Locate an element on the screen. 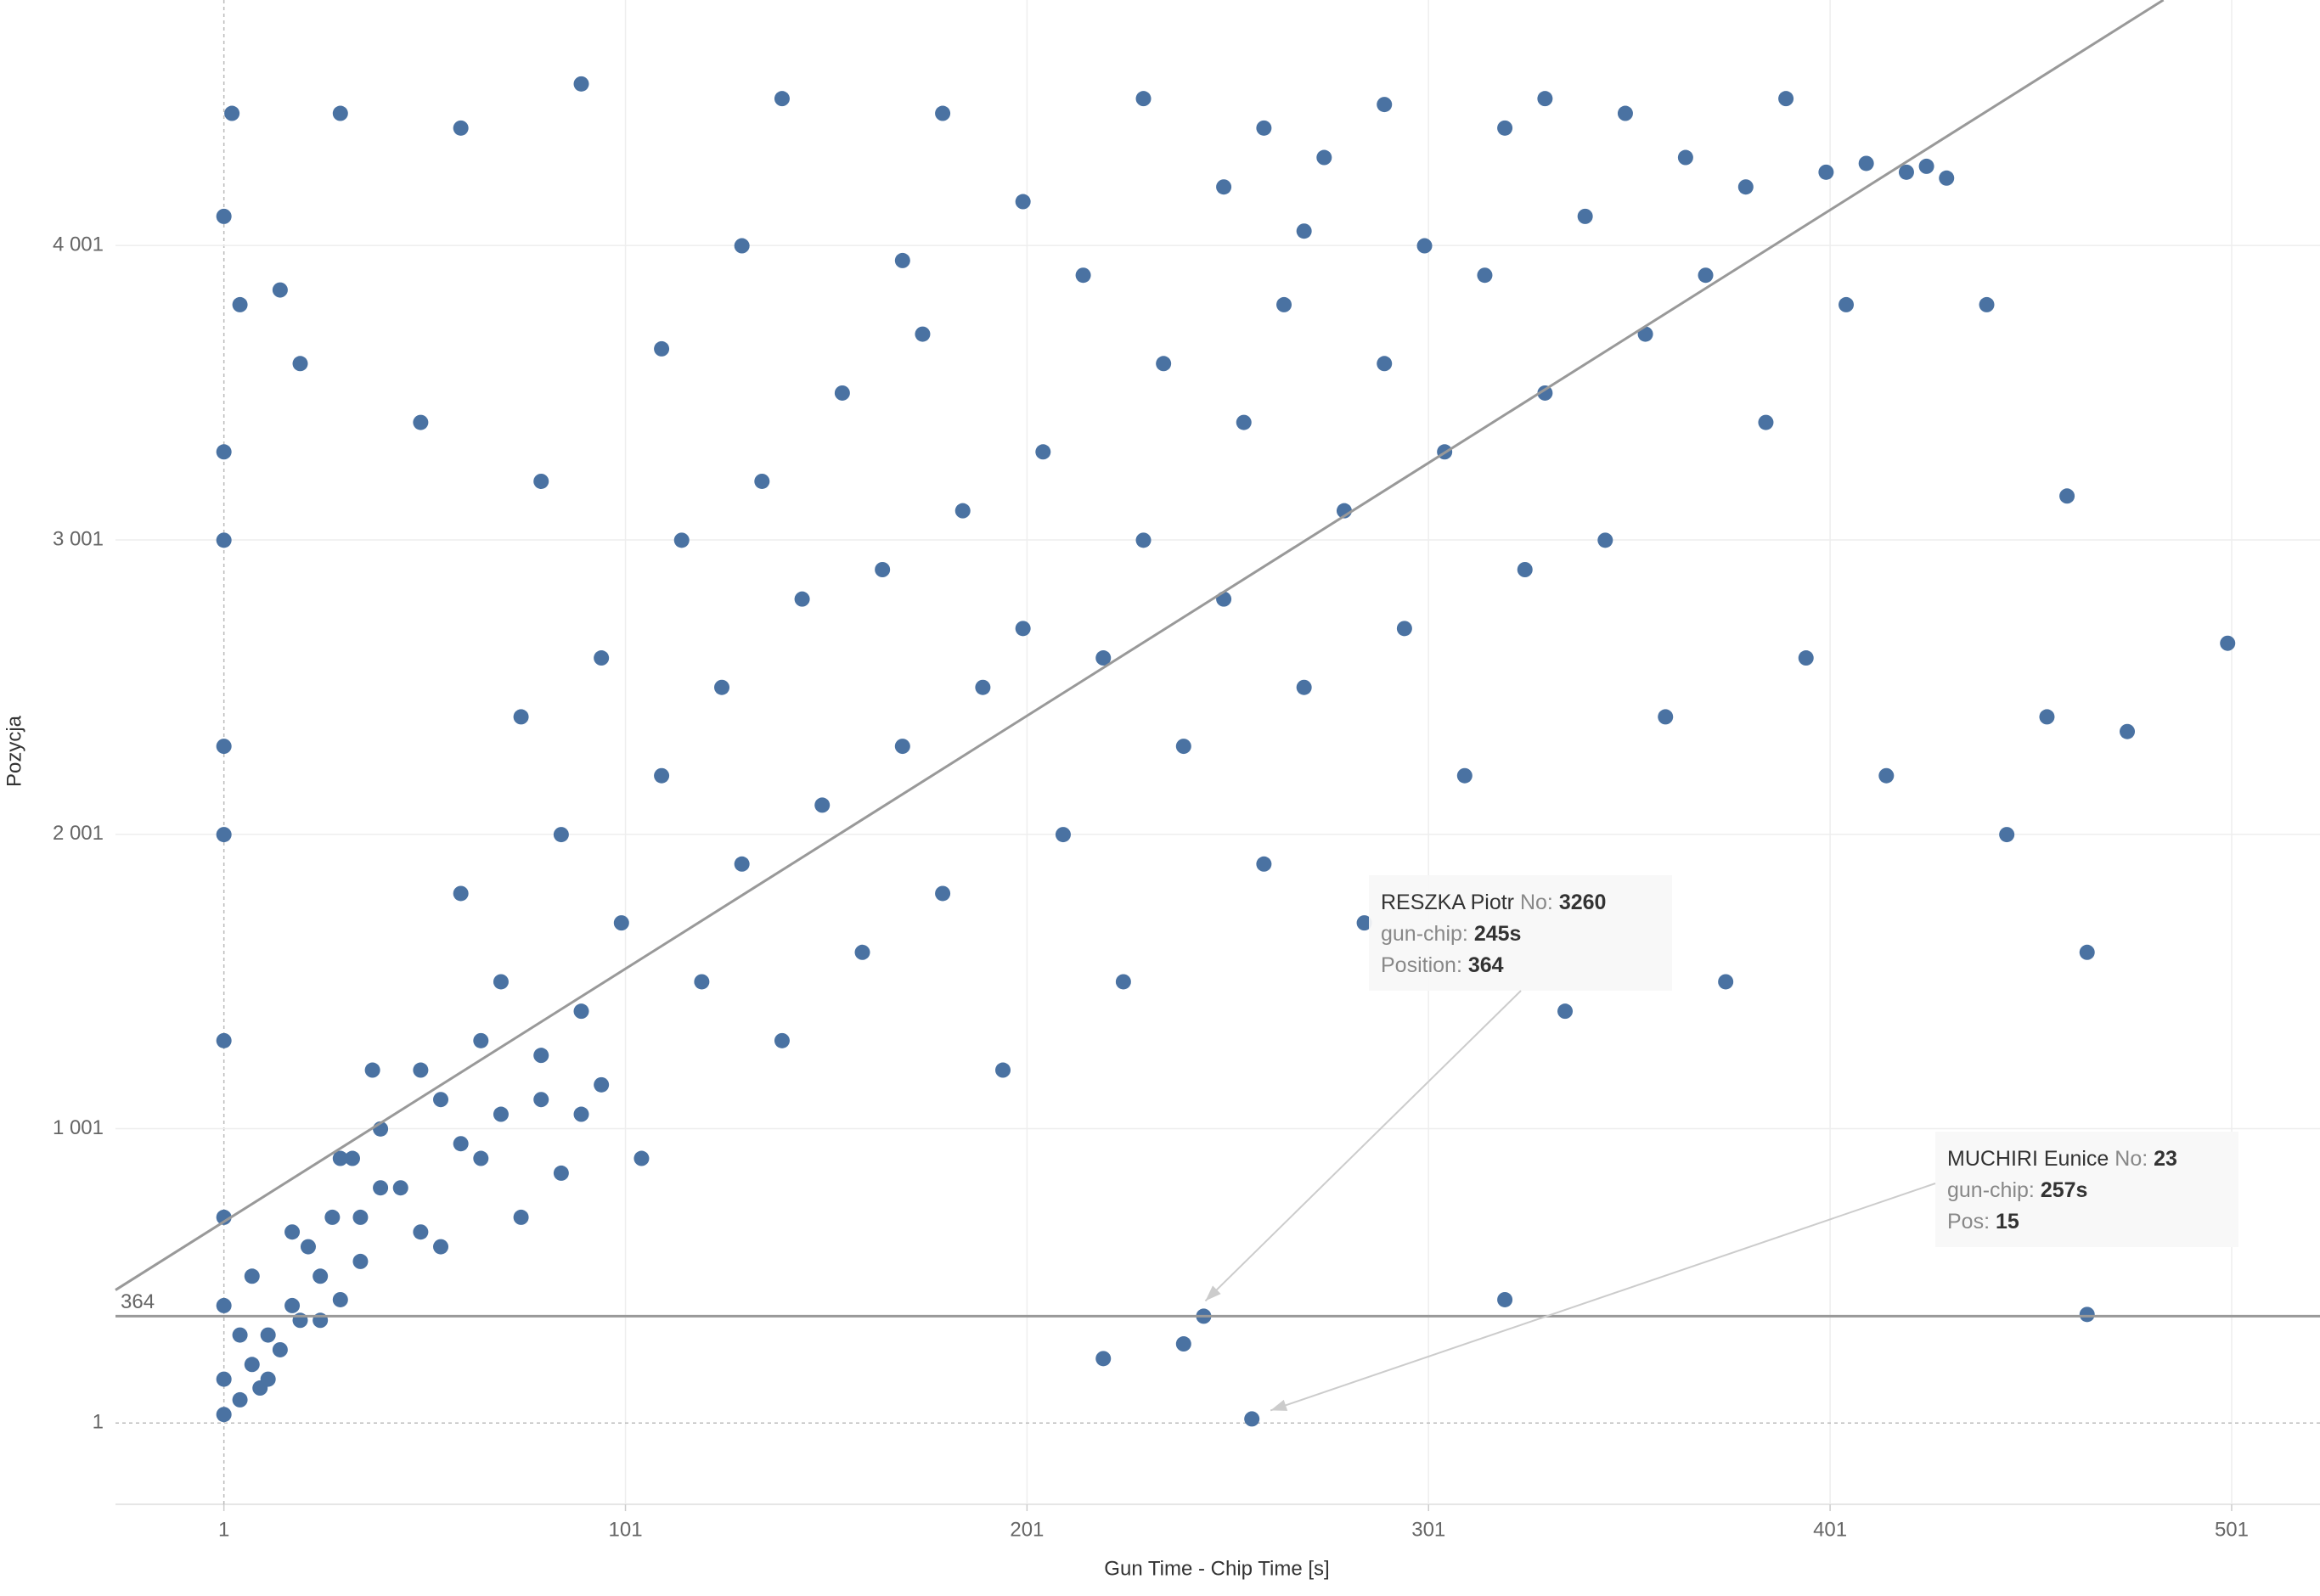  annotation-line: Pos: 15 is located at coordinates (1983, 1222).